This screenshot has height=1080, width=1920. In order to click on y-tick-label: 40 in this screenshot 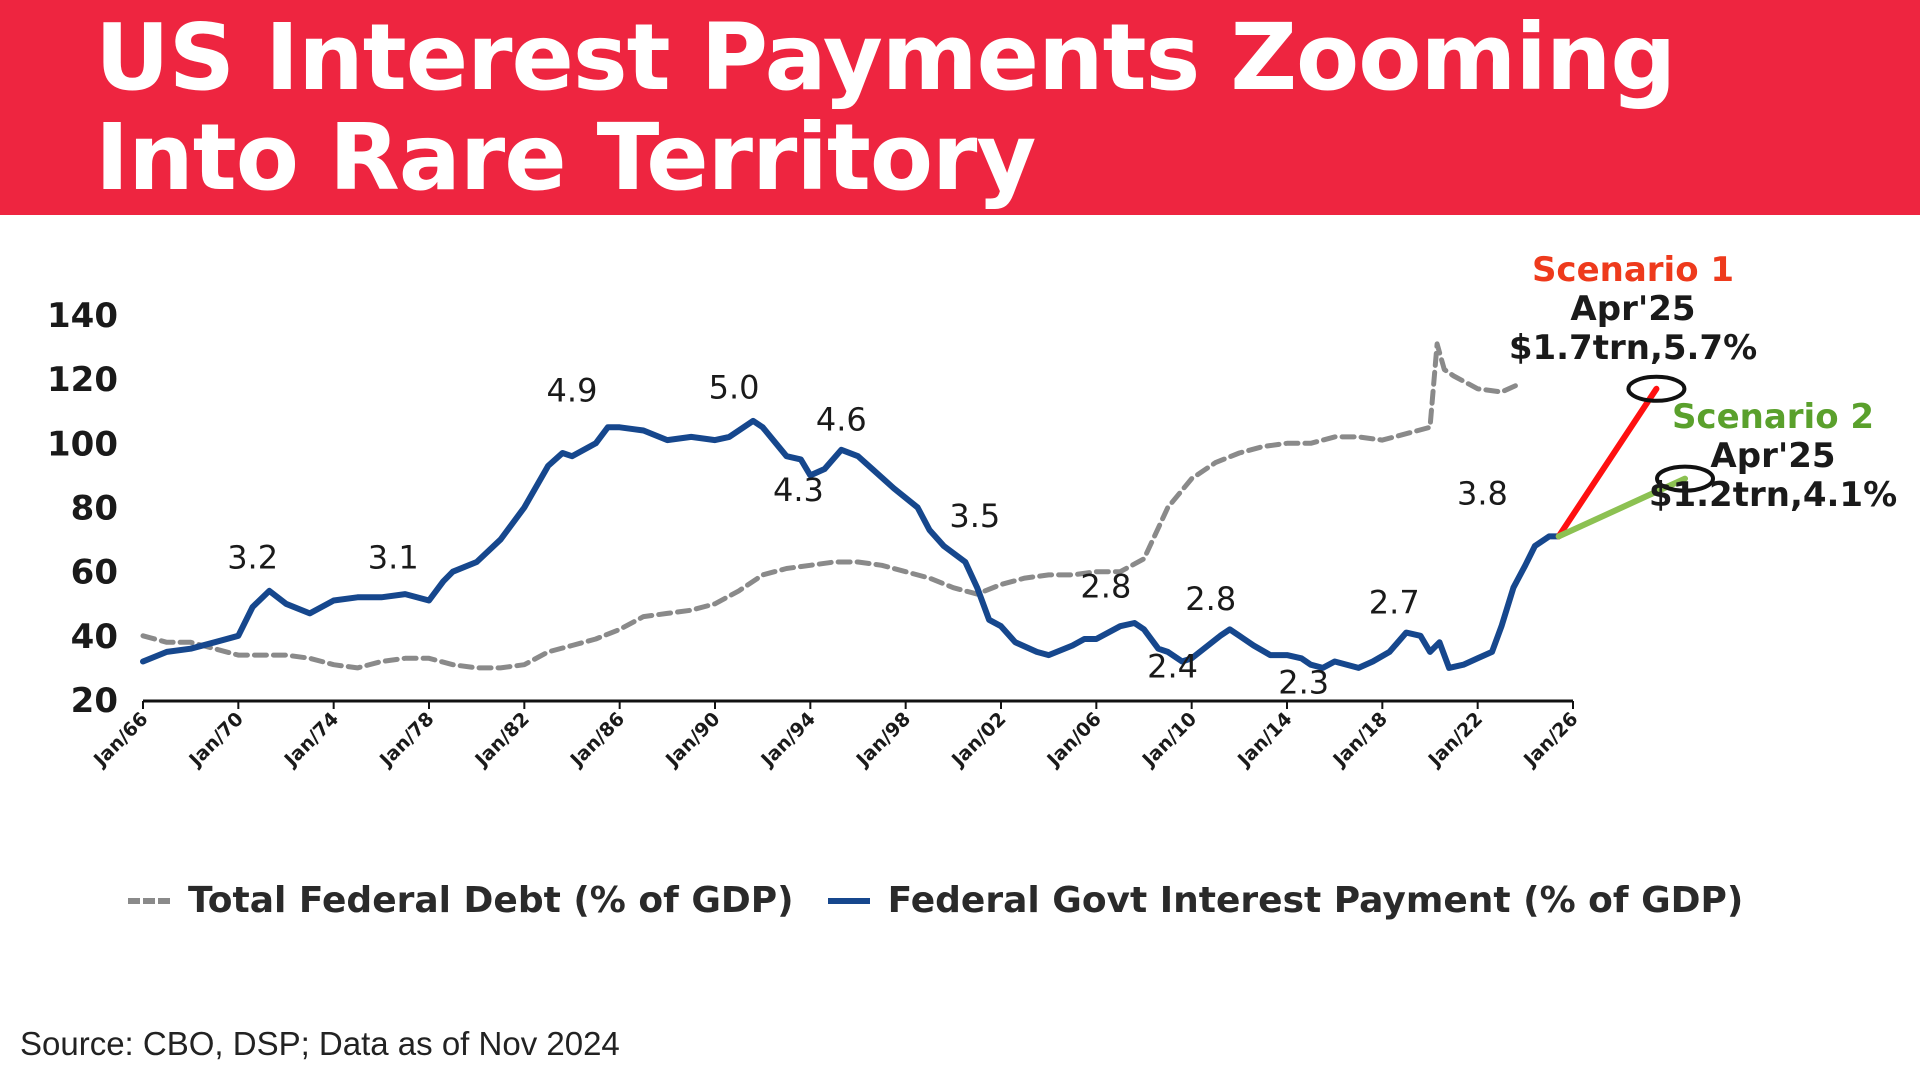, I will do `click(94, 637)`.